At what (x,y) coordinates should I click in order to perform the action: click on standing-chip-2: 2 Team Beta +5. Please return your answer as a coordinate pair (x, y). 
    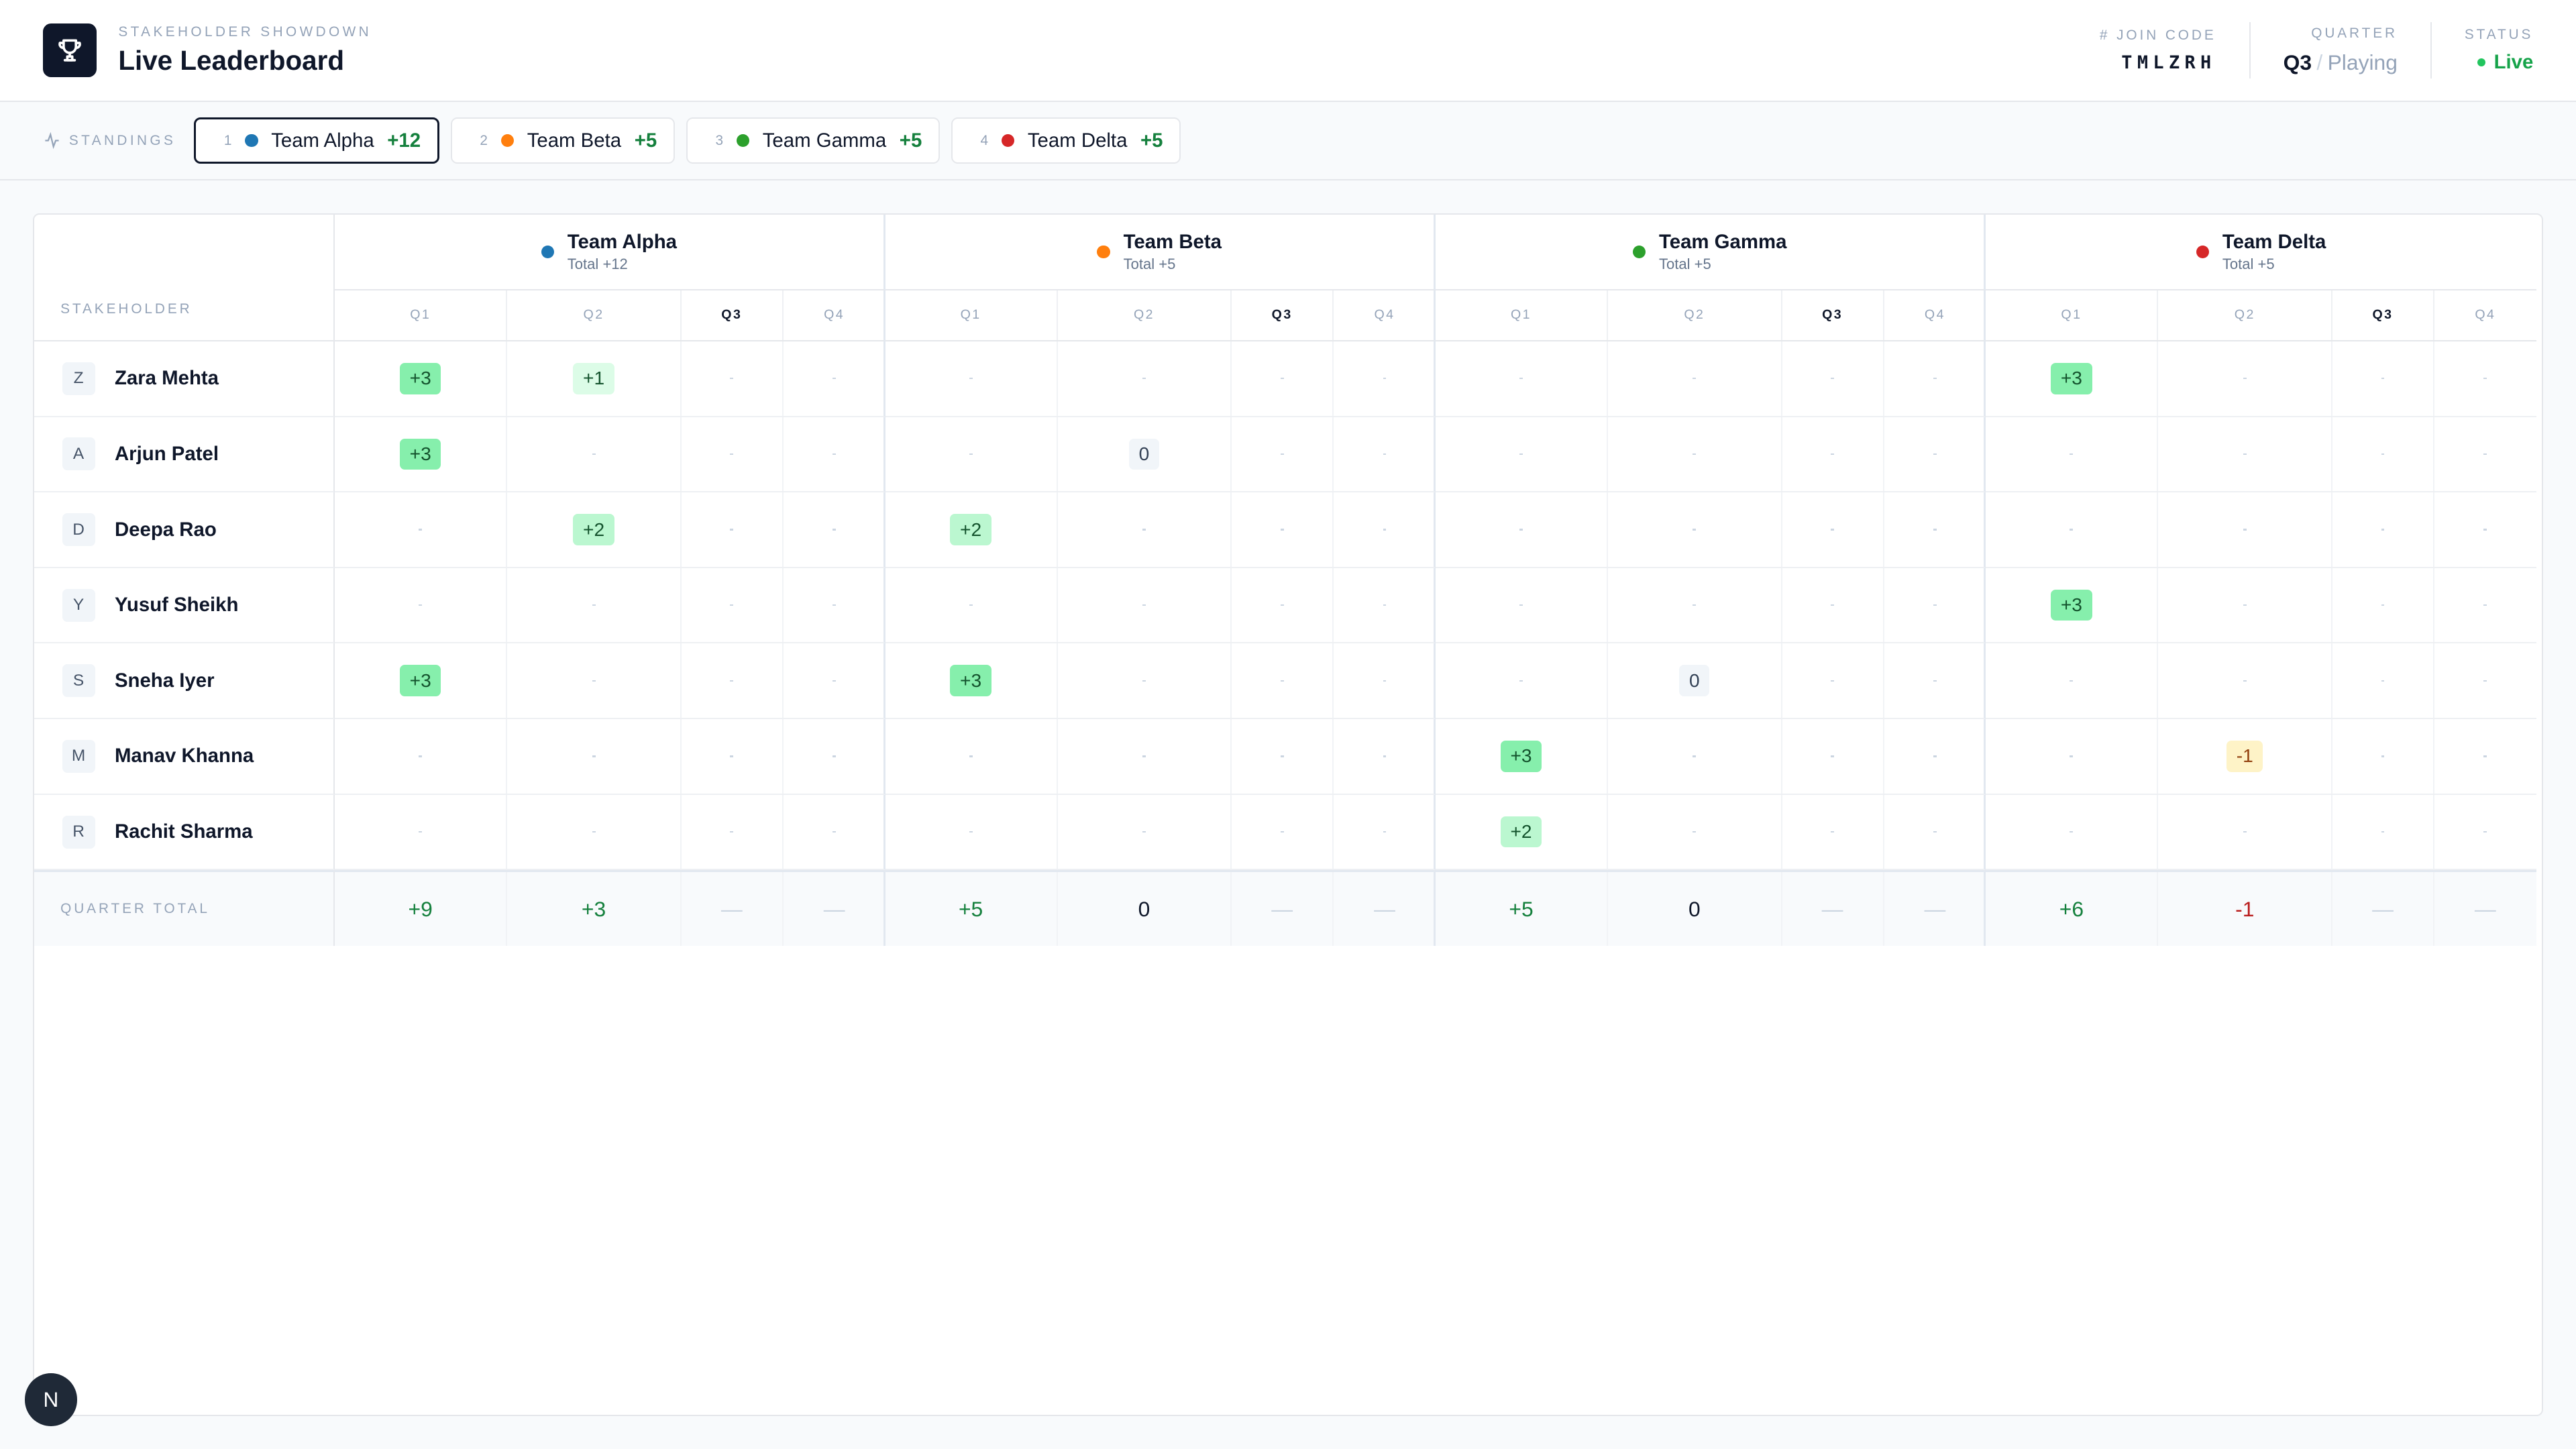
    Looking at the image, I should click on (562, 140).